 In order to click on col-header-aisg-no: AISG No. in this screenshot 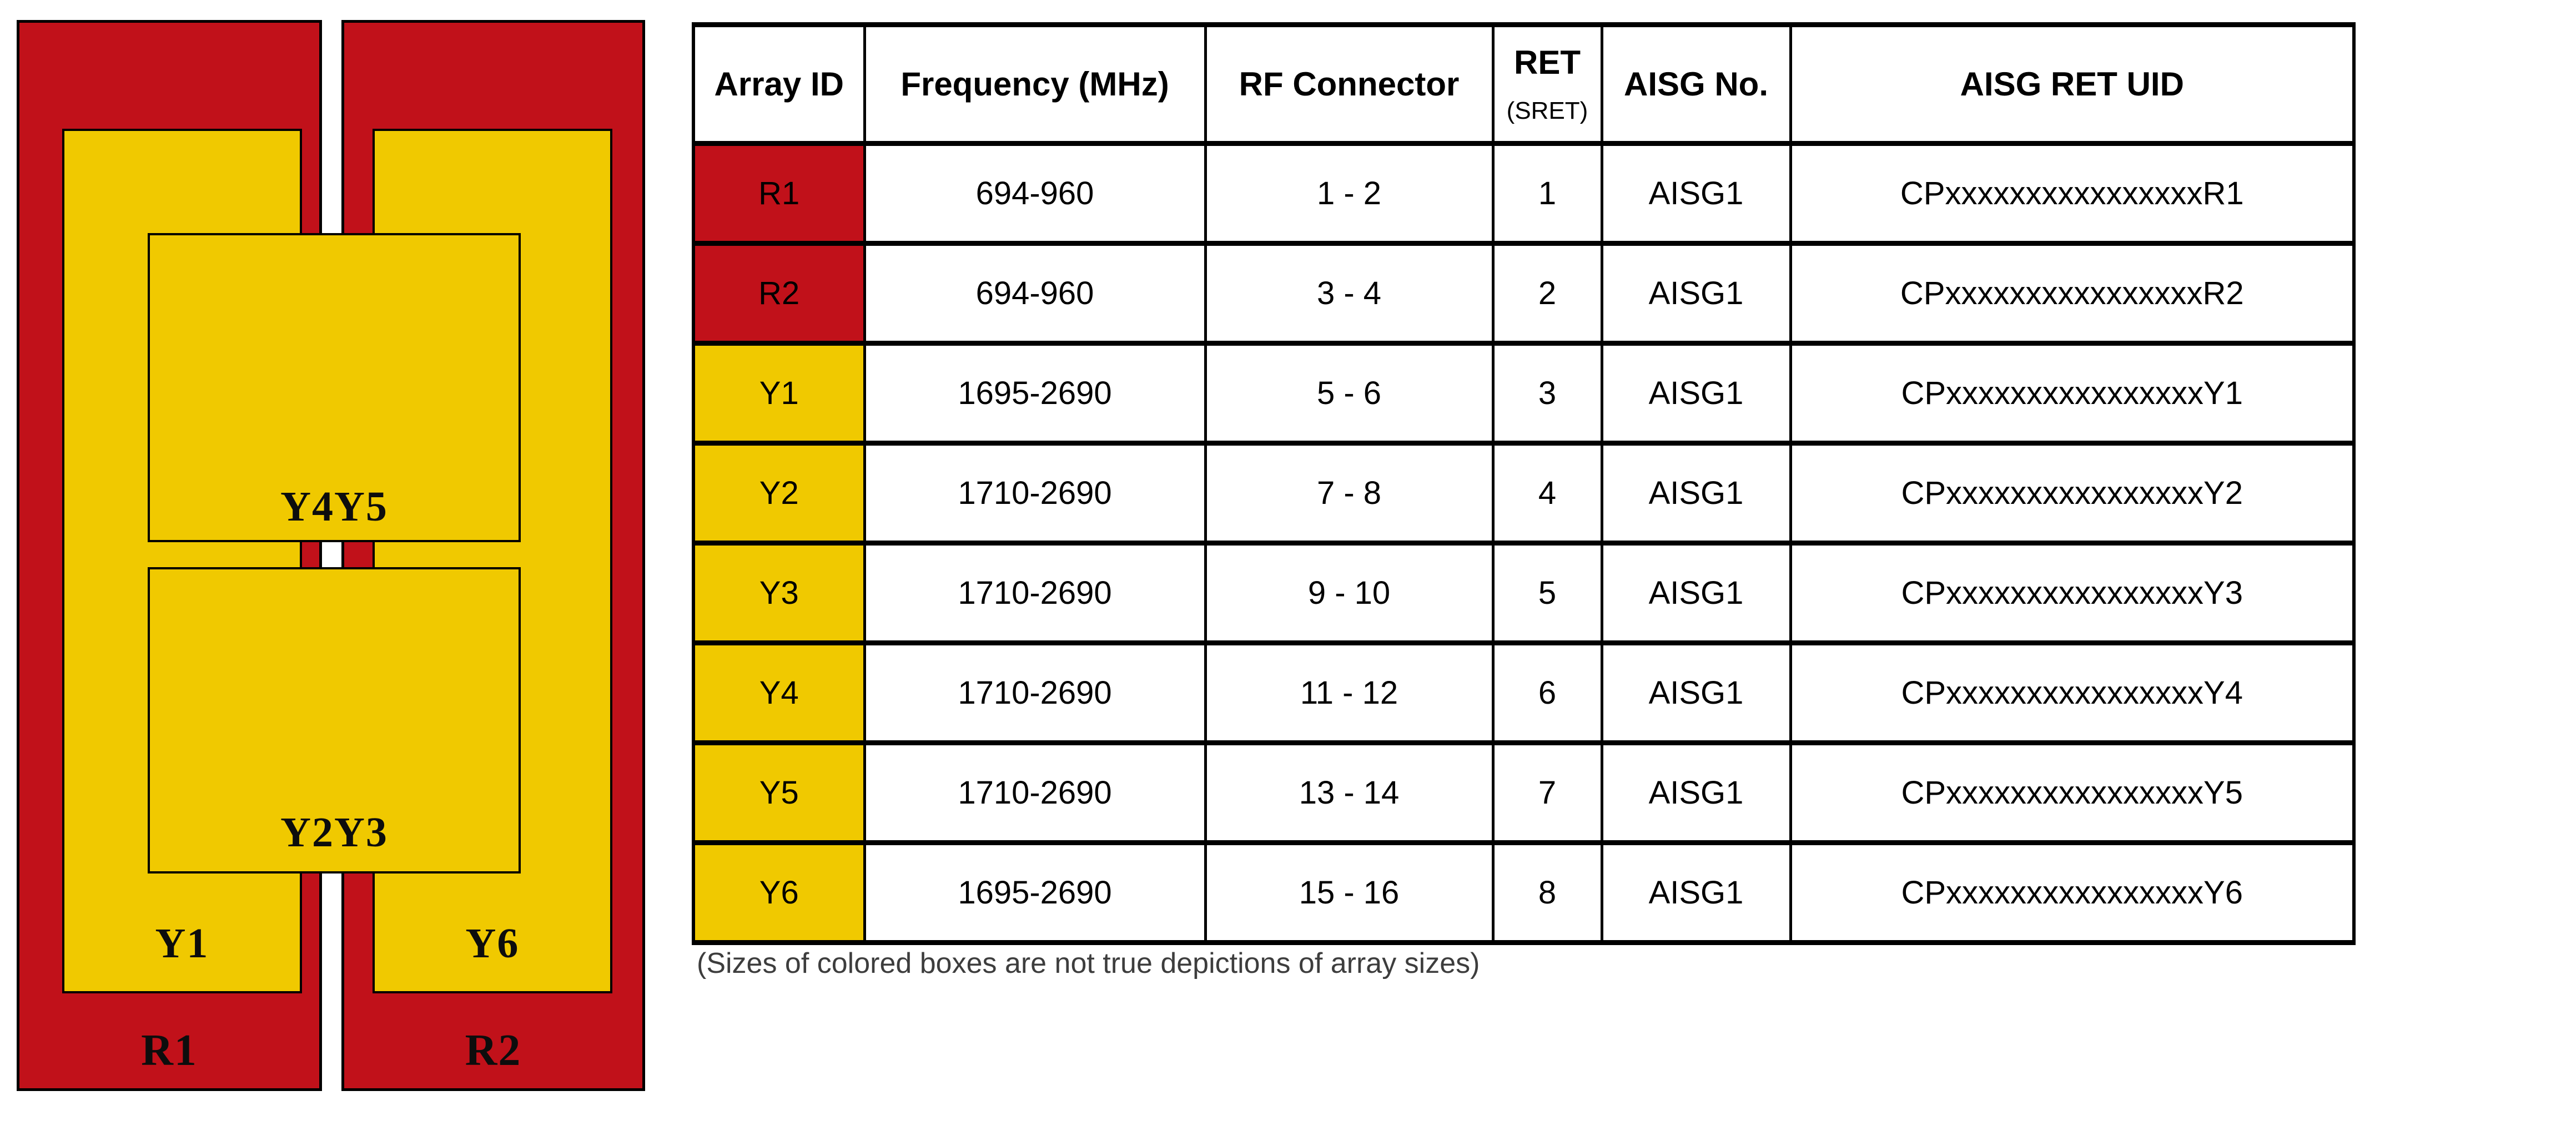, I will do `click(1696, 84)`.